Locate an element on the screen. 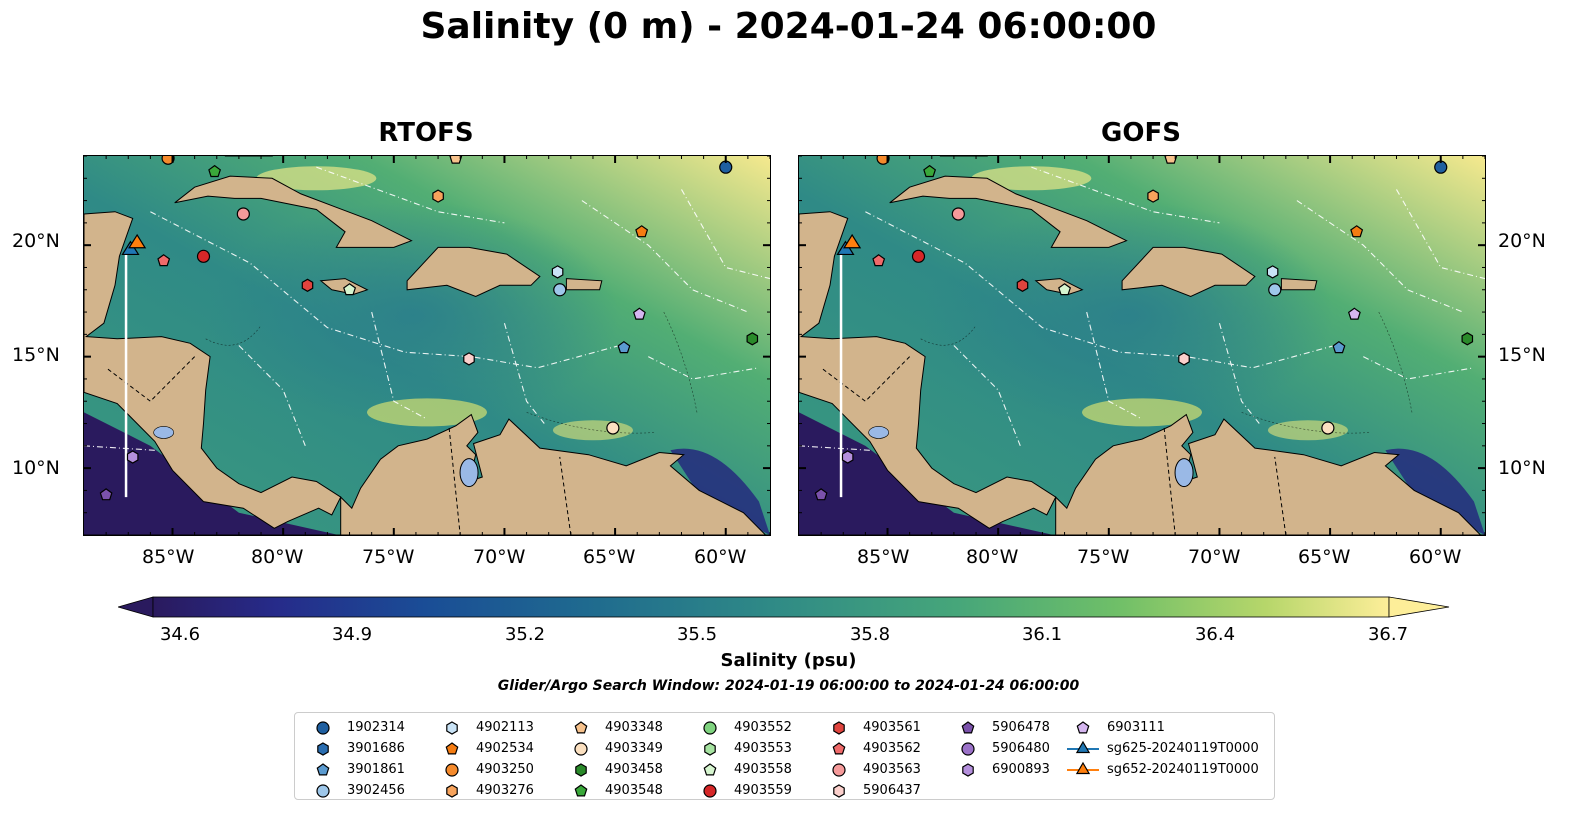  legend-entry-4902113: 4902113 is located at coordinates (483, 727).